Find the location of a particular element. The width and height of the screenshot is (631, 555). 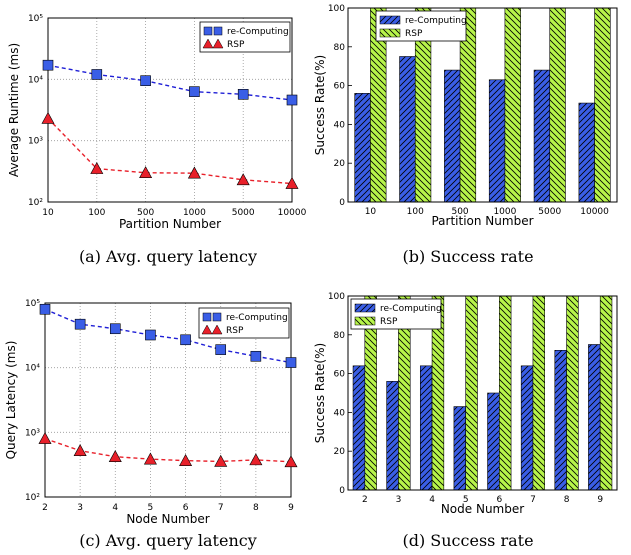

caption-d: (d) Success rate is located at coordinates (467, 540).